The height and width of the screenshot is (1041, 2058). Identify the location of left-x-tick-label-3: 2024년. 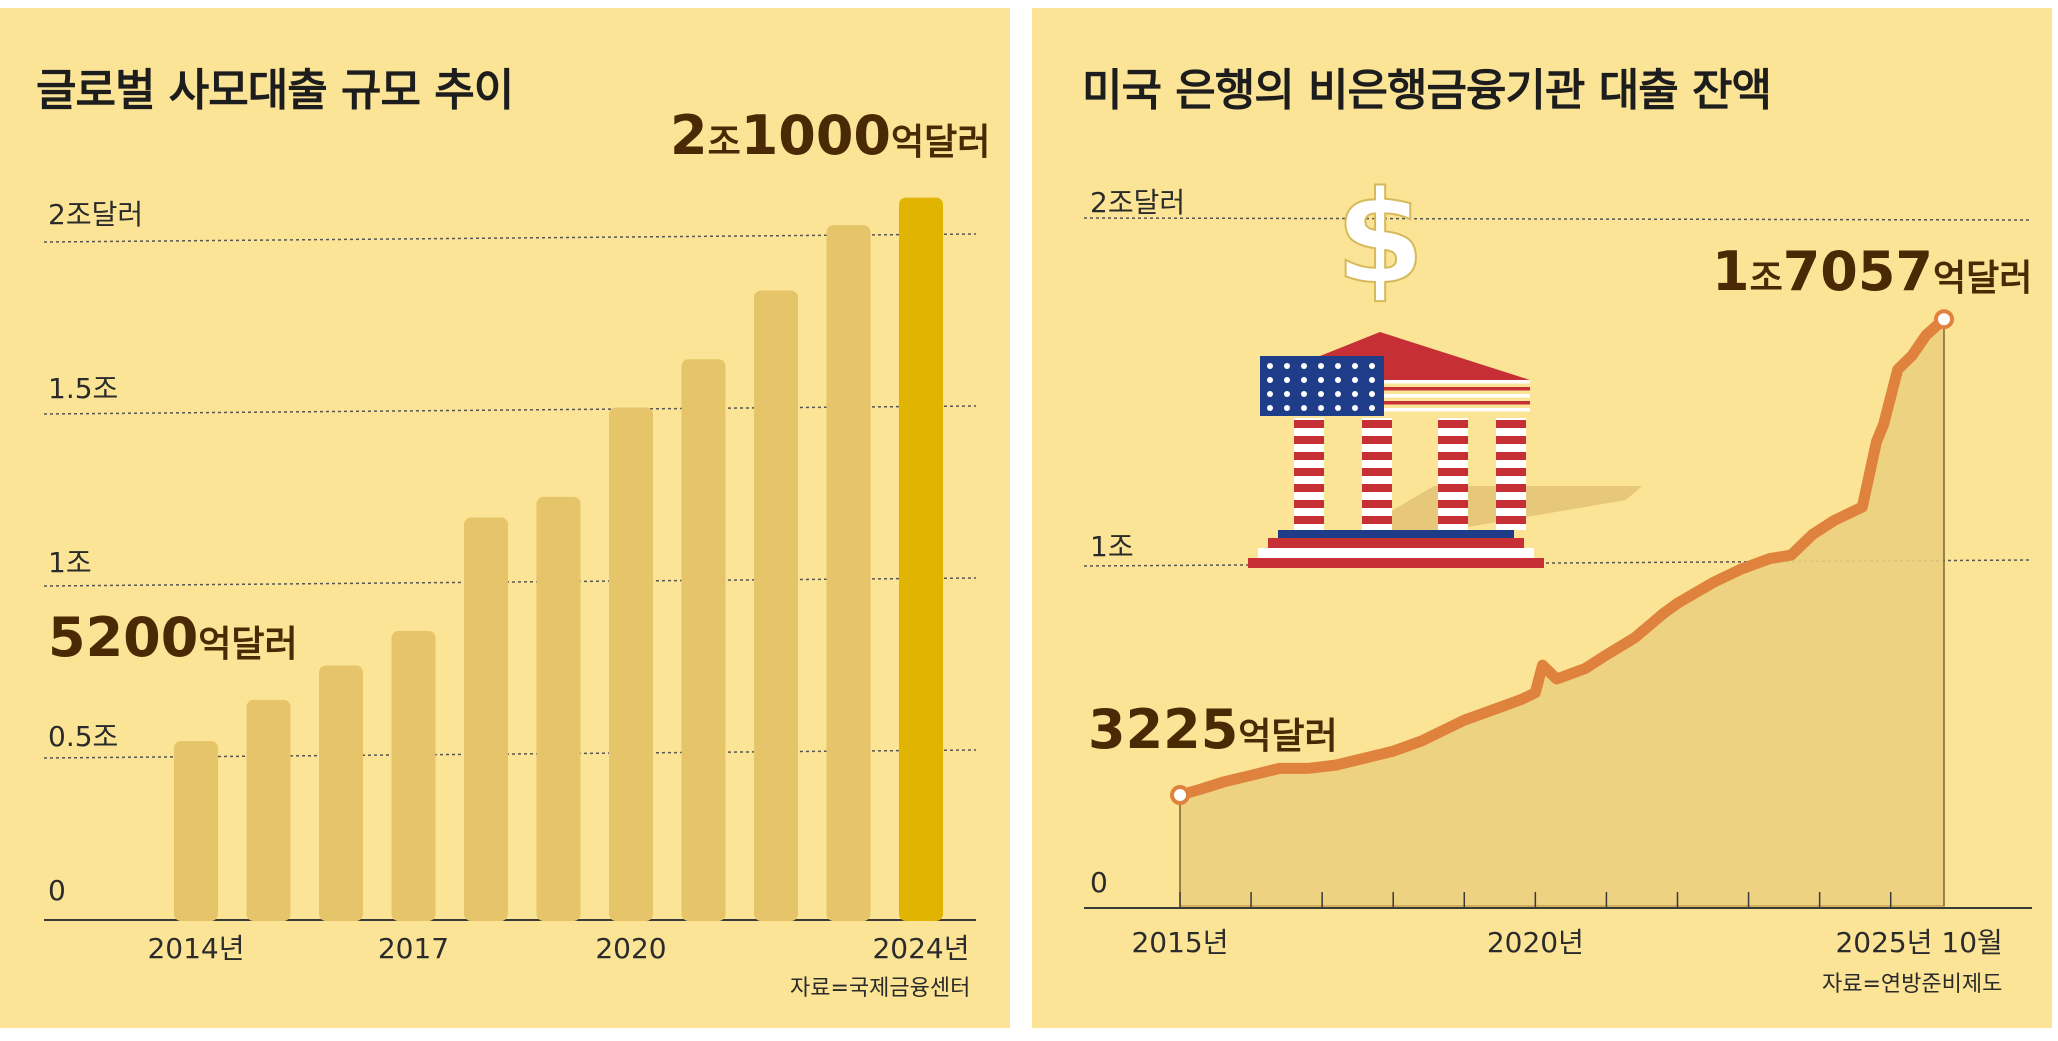
(920, 948).